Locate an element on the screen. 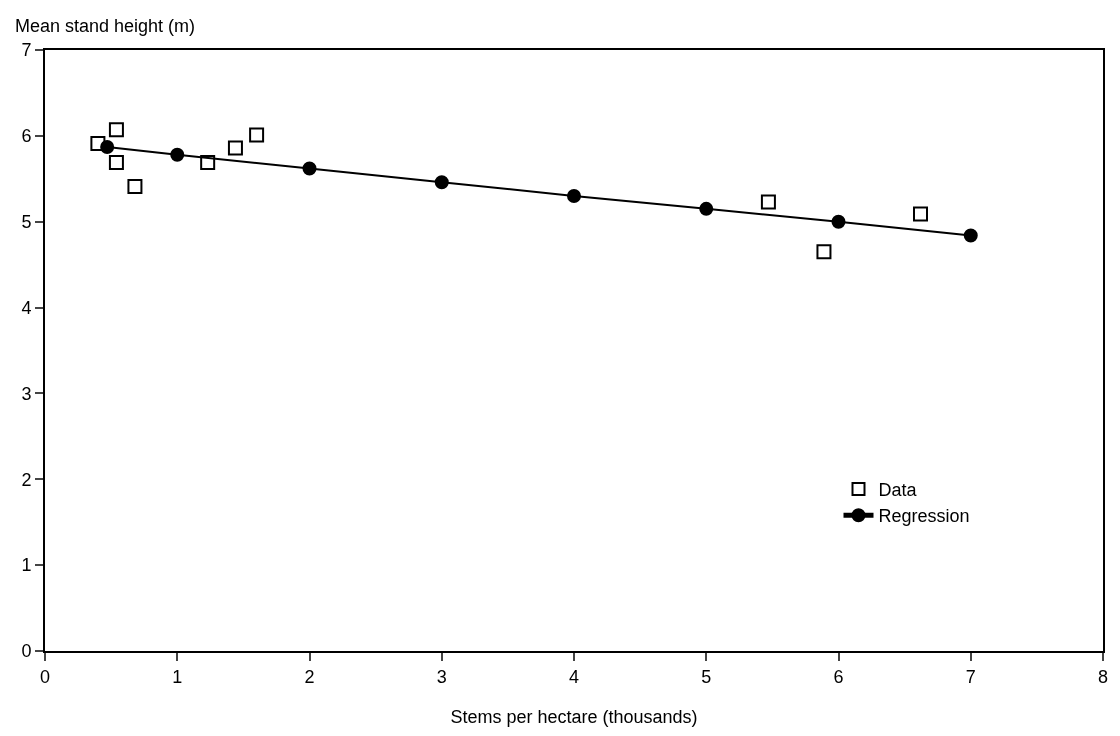 The image size is (1120, 736). y-tick-label: 1 is located at coordinates (26, 565).